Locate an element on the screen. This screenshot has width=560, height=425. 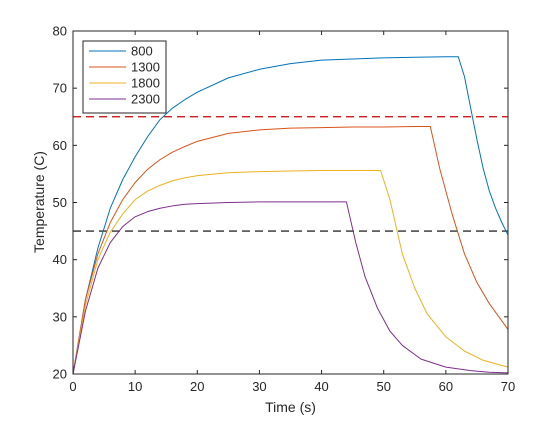
x-tick-label: 30 is located at coordinates (259, 386).